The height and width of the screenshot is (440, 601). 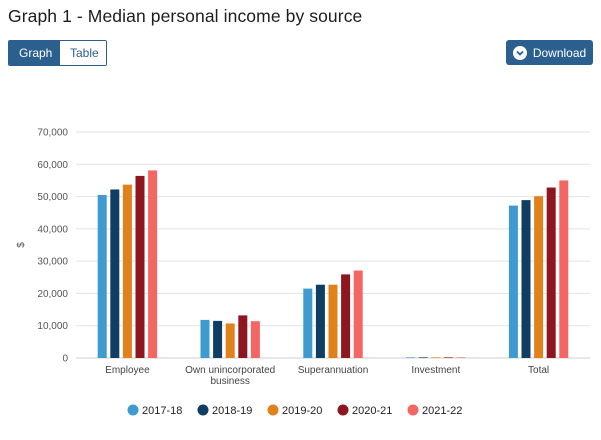 I want to click on view-toggle: Graph Table, so click(x=57, y=53).